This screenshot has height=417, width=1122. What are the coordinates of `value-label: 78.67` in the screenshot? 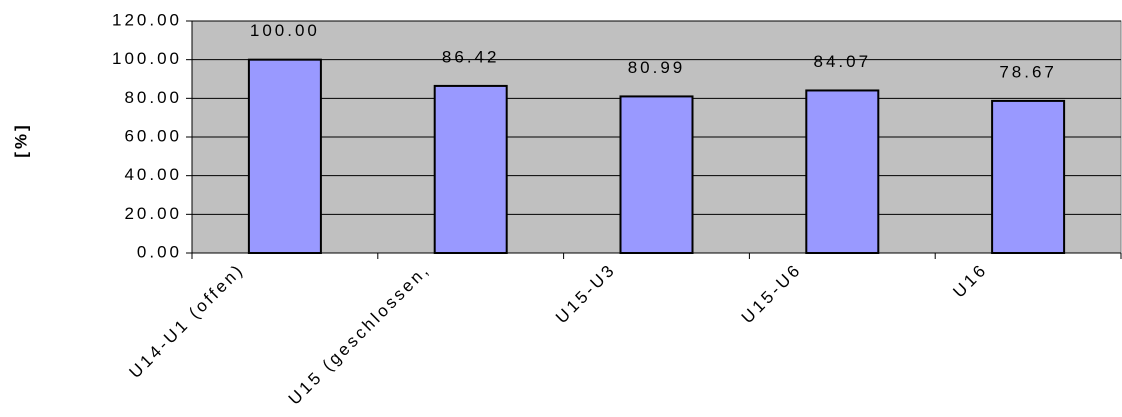 It's located at (1028, 71).